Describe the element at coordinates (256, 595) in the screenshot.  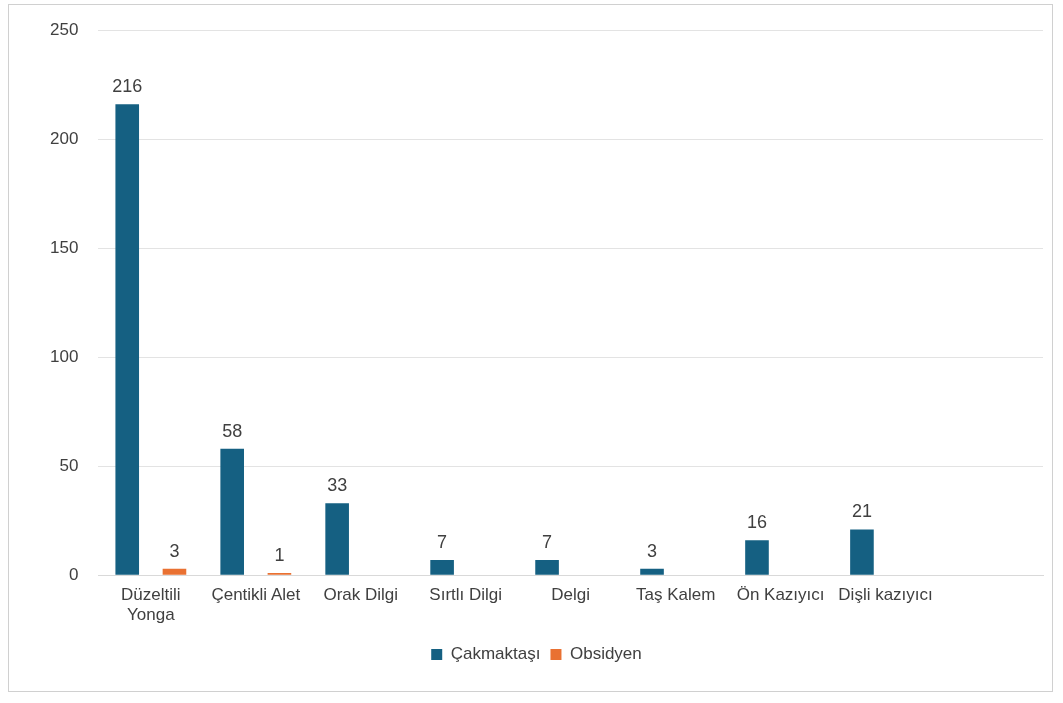
I see `x-tick-label: Çentikli Alet` at that location.